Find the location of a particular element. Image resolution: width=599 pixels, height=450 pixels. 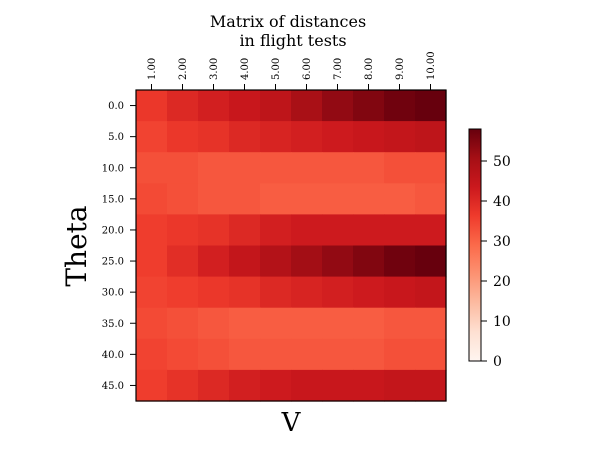

x-tick-label: 2.00 is located at coordinates (183, 69).